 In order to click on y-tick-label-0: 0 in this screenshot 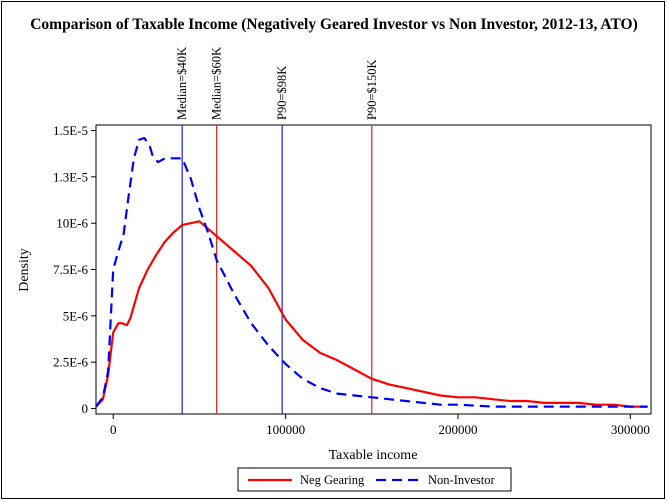, I will do `click(85, 408)`.